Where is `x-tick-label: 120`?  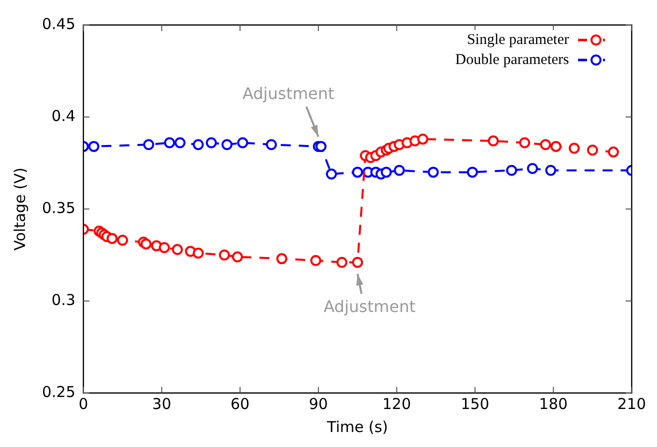 x-tick-label: 120 is located at coordinates (397, 403).